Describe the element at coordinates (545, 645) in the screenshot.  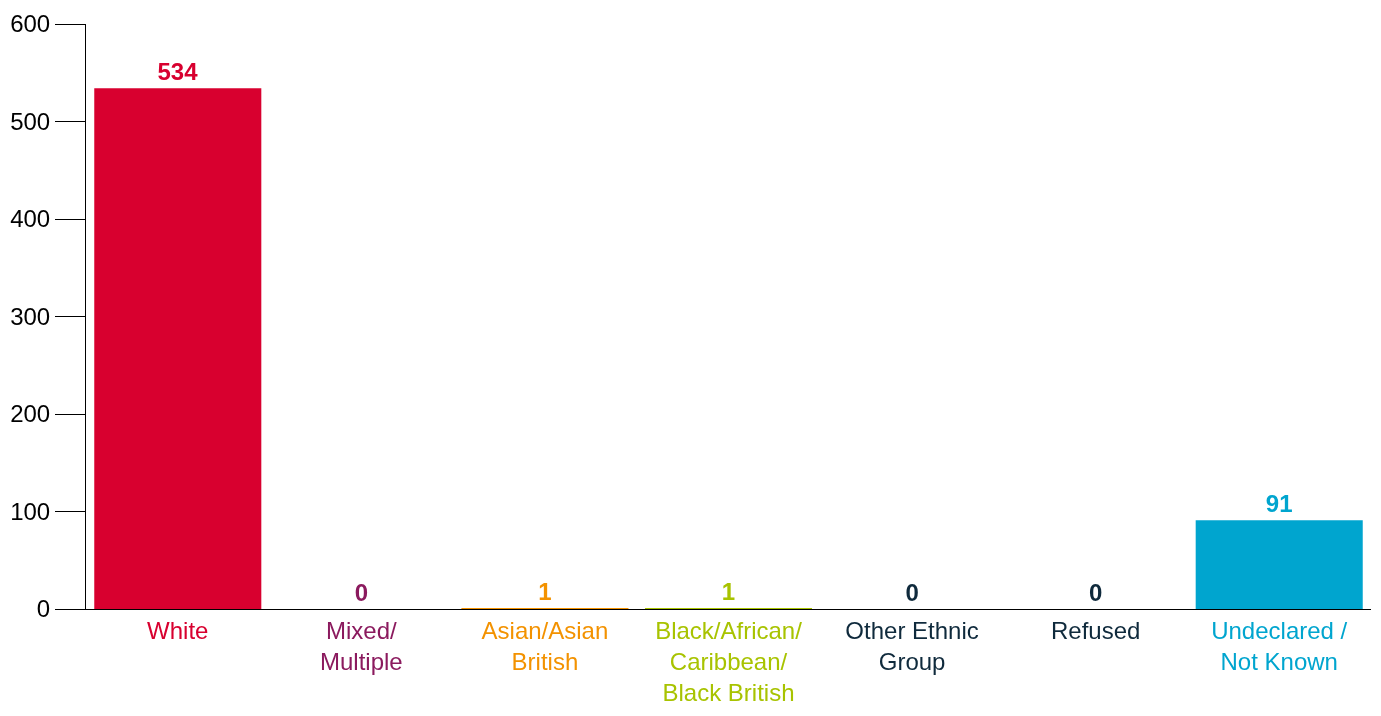
I see `x-tick-label: Asian/Asian British` at that location.